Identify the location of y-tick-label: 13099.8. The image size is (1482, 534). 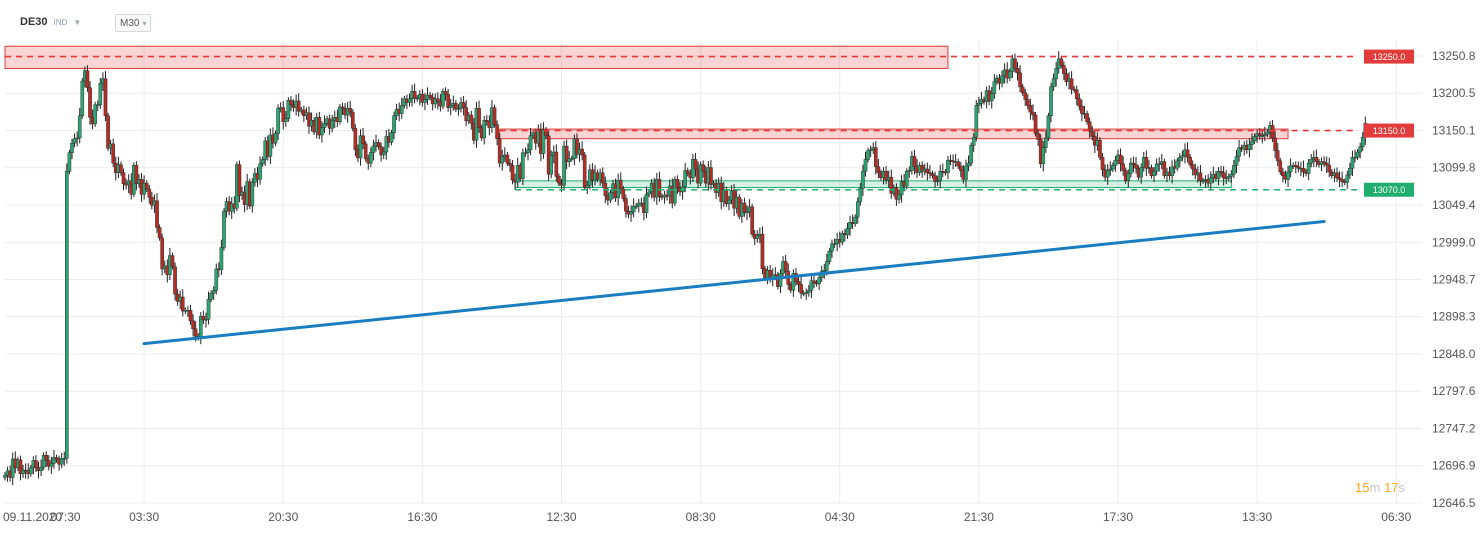
(1454, 168).